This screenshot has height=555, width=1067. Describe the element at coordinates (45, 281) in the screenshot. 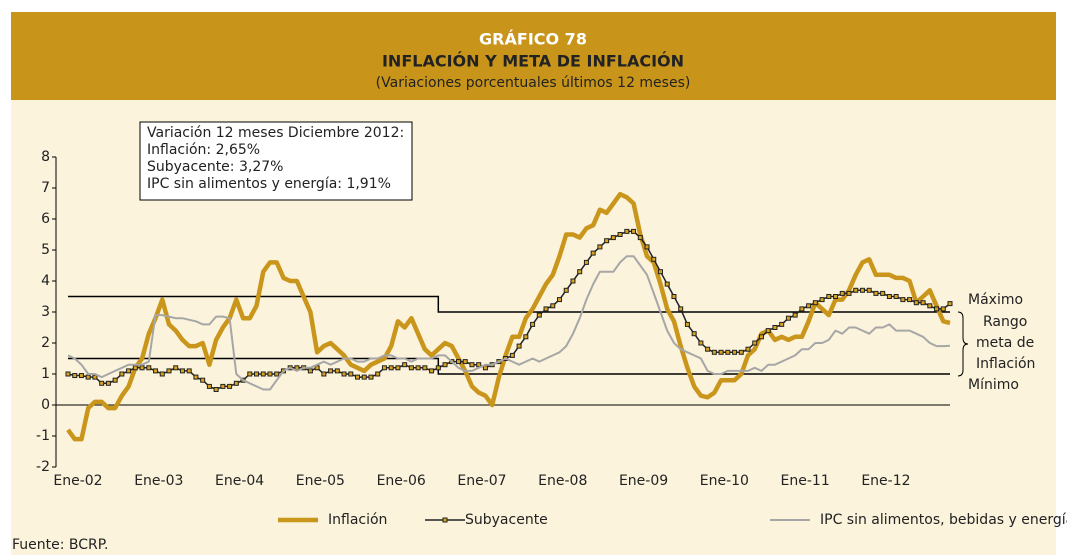

I see `y-tick-label: 4` at that location.